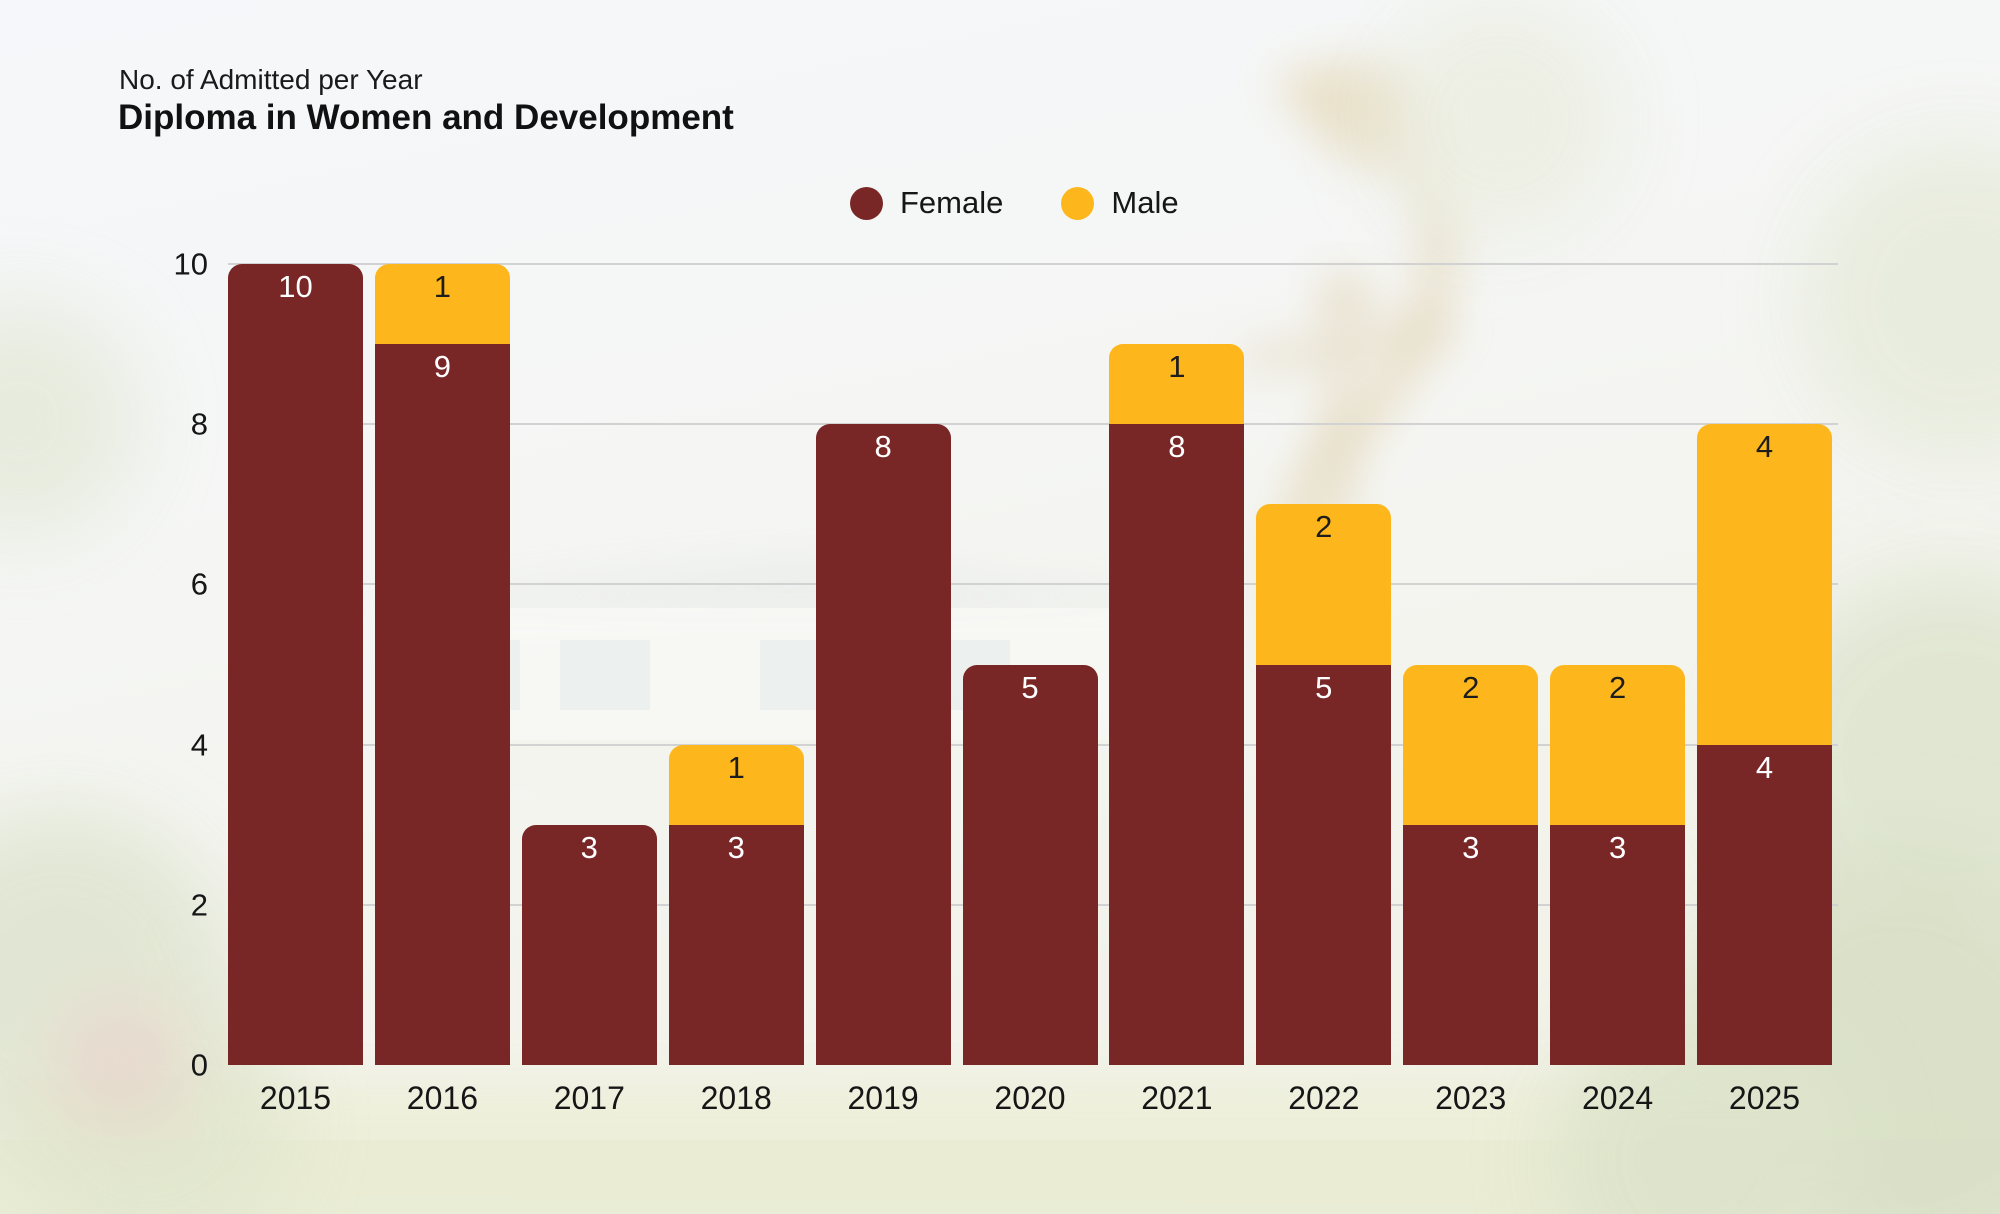  What do you see at coordinates (1471, 944) in the screenshot?
I see `bar-2023-female-segment: 3` at bounding box center [1471, 944].